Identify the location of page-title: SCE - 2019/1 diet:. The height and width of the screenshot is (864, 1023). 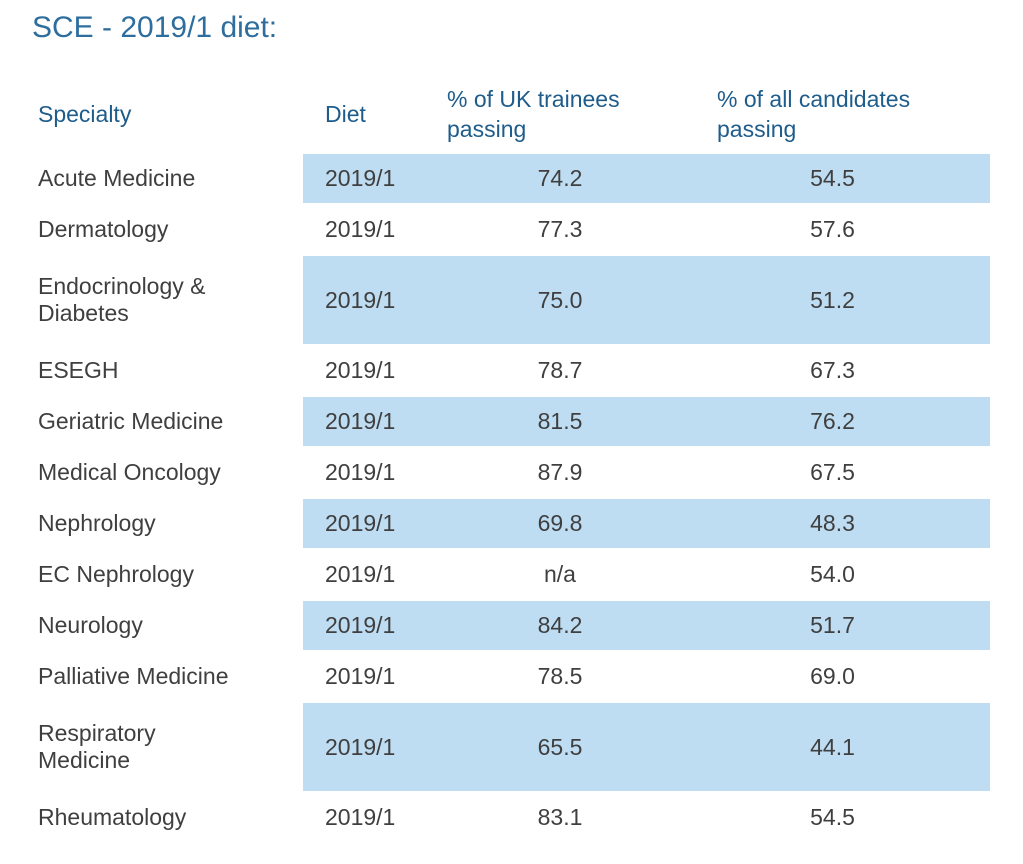
(155, 27).